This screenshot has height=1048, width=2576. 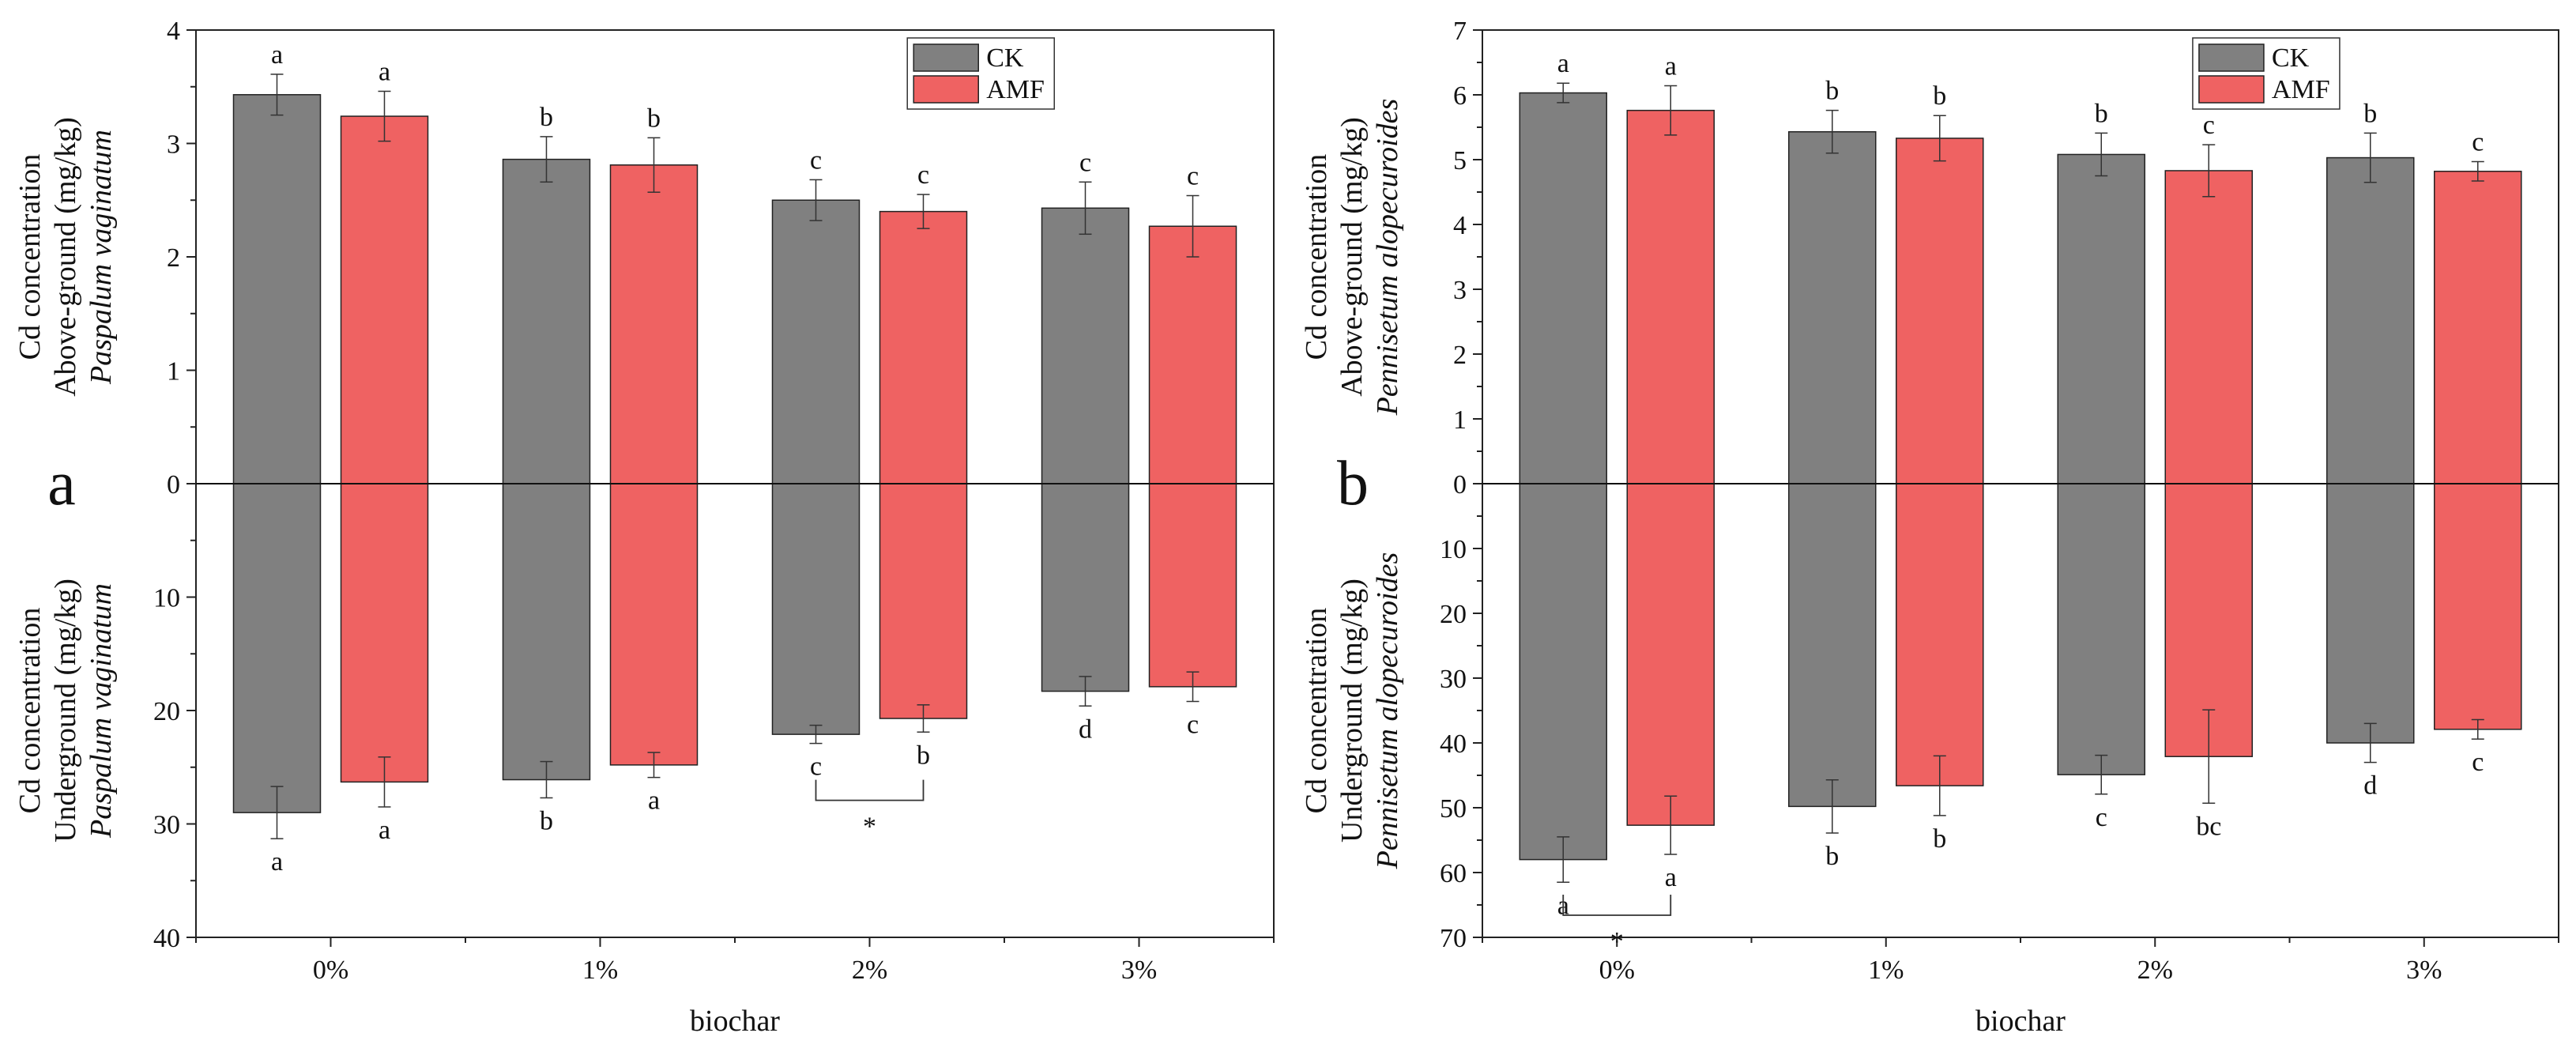 I want to click on panel-letter: b, so click(x=1353, y=483).